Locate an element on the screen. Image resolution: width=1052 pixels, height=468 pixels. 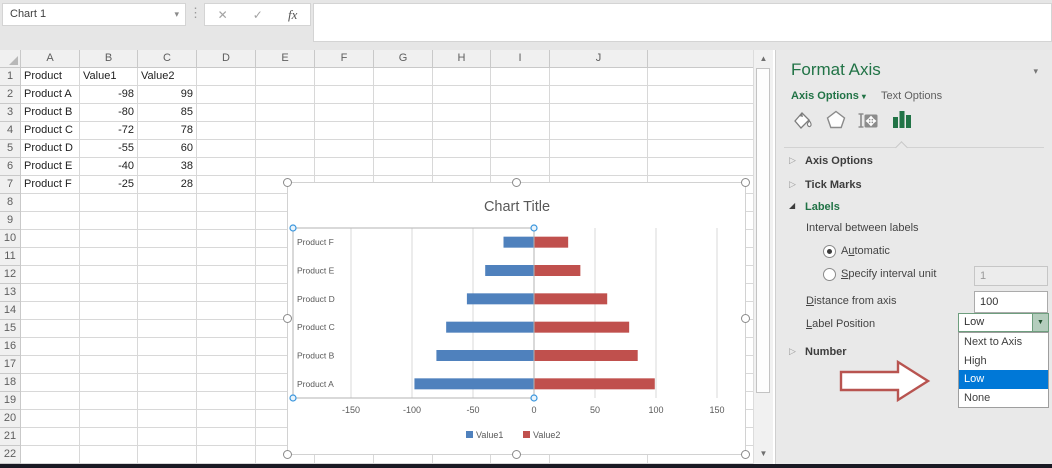
chart-title: Chart Title is located at coordinates (517, 207).